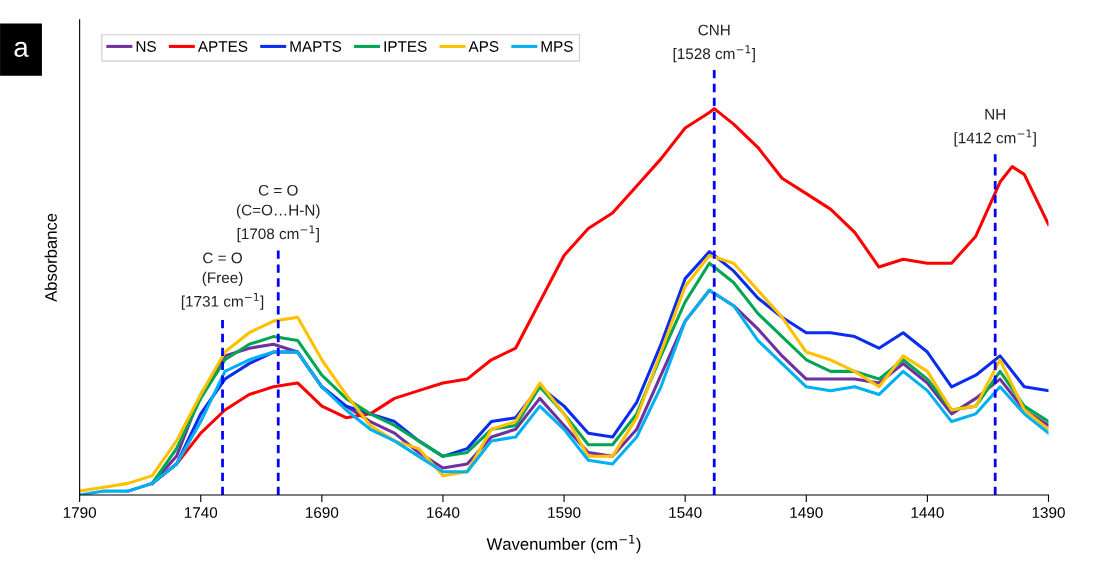 The width and height of the screenshot is (1106, 583). Describe the element at coordinates (806, 512) in the screenshot. I see `x-tick-label: 1490` at that location.